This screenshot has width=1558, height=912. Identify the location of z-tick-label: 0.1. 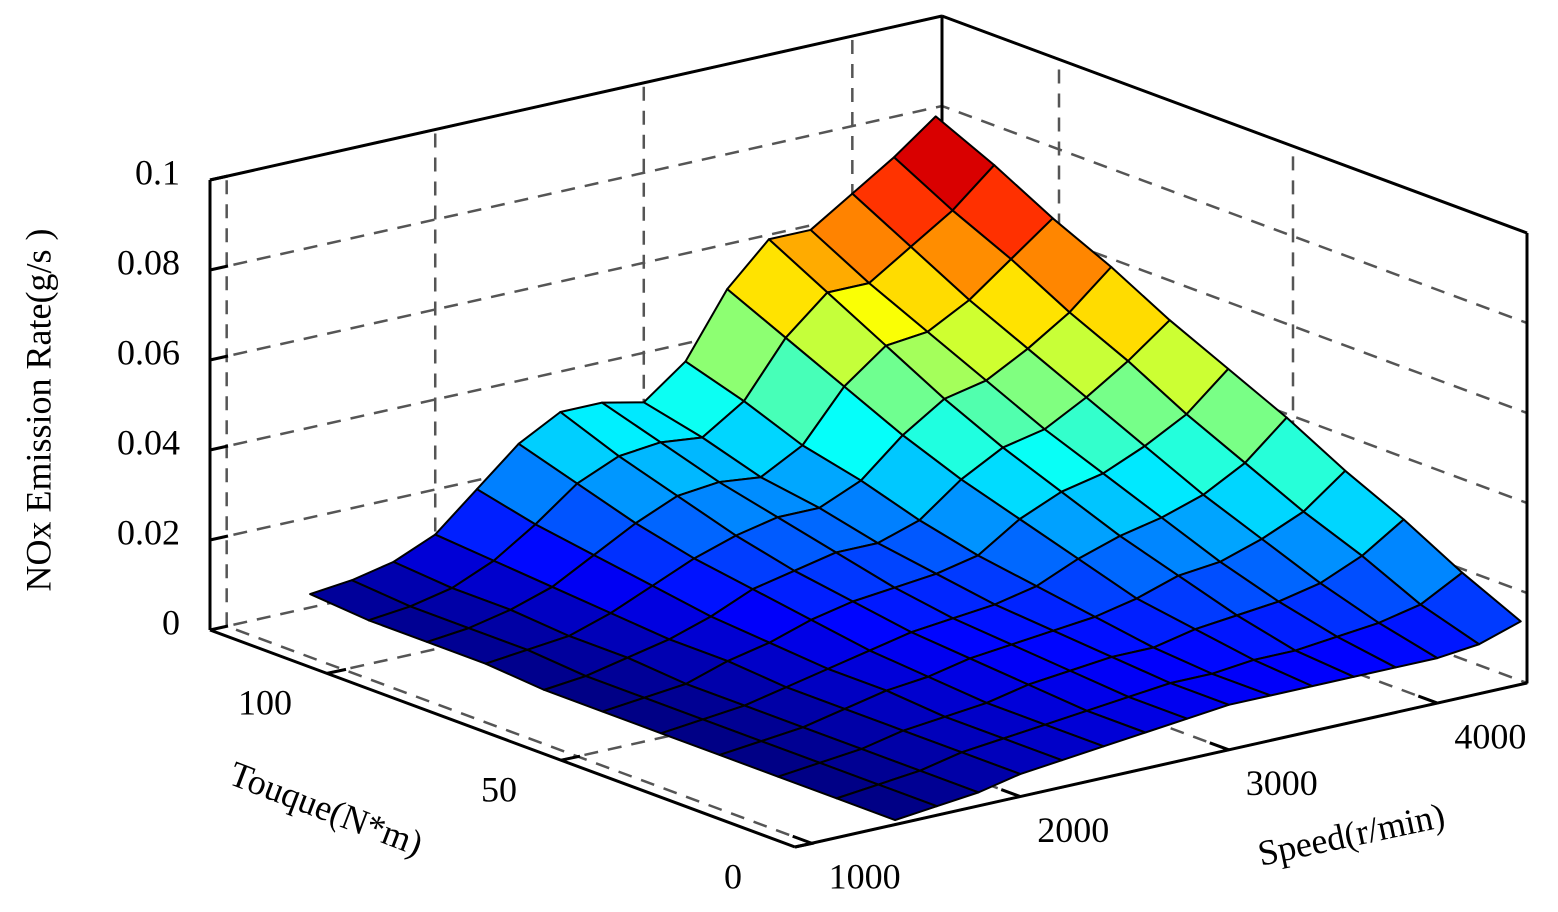
(157, 172).